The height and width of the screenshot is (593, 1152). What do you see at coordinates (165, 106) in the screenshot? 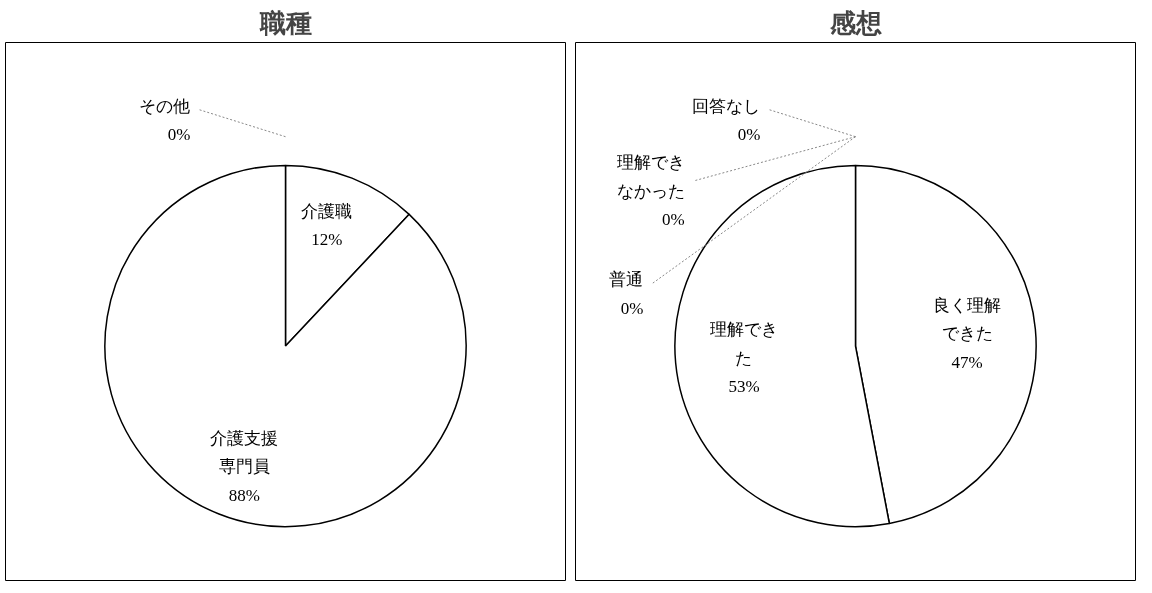
I see `category-label: その他` at bounding box center [165, 106].